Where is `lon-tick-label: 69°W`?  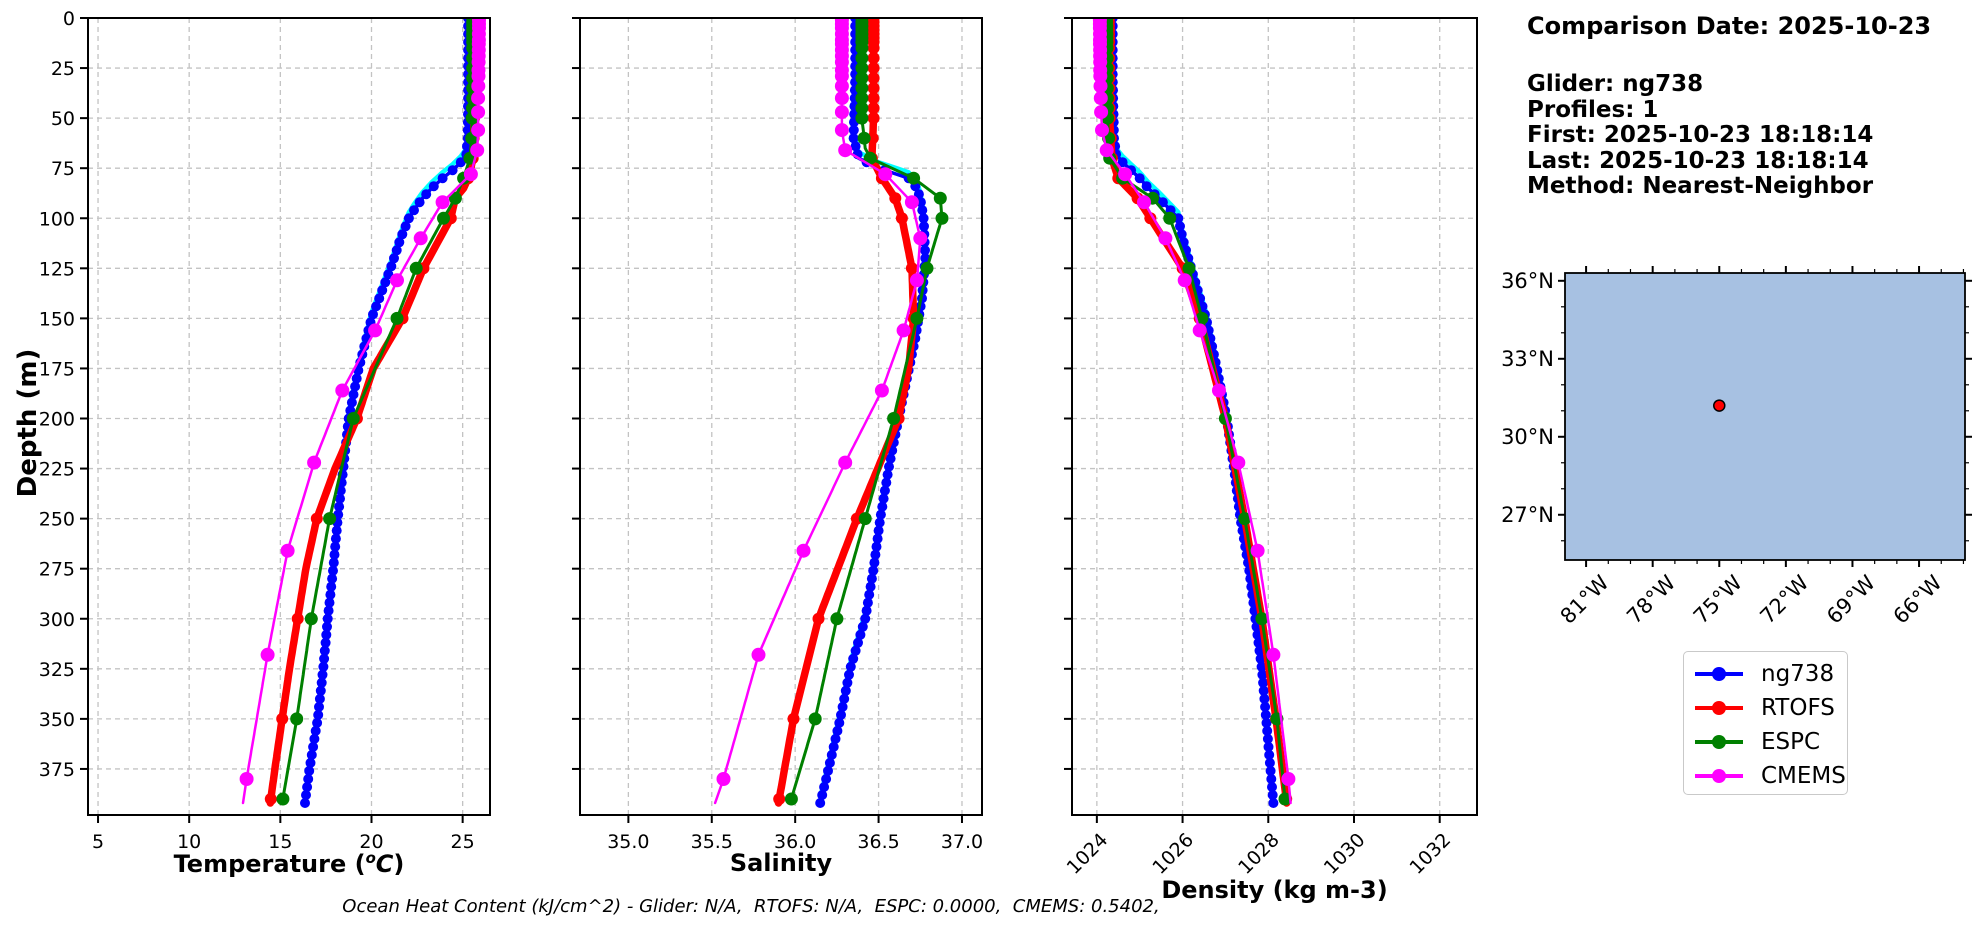
lon-tick-label: 69°W is located at coordinates (1851, 599).